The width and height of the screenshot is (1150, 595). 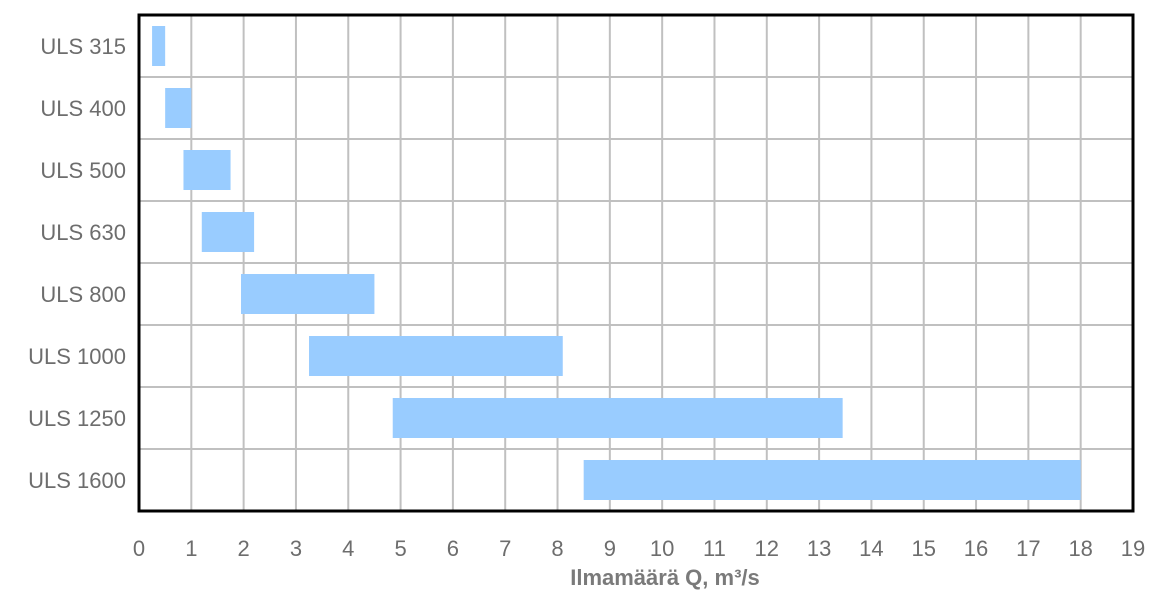 I want to click on x-tick-label: 14, so click(x=871, y=548).